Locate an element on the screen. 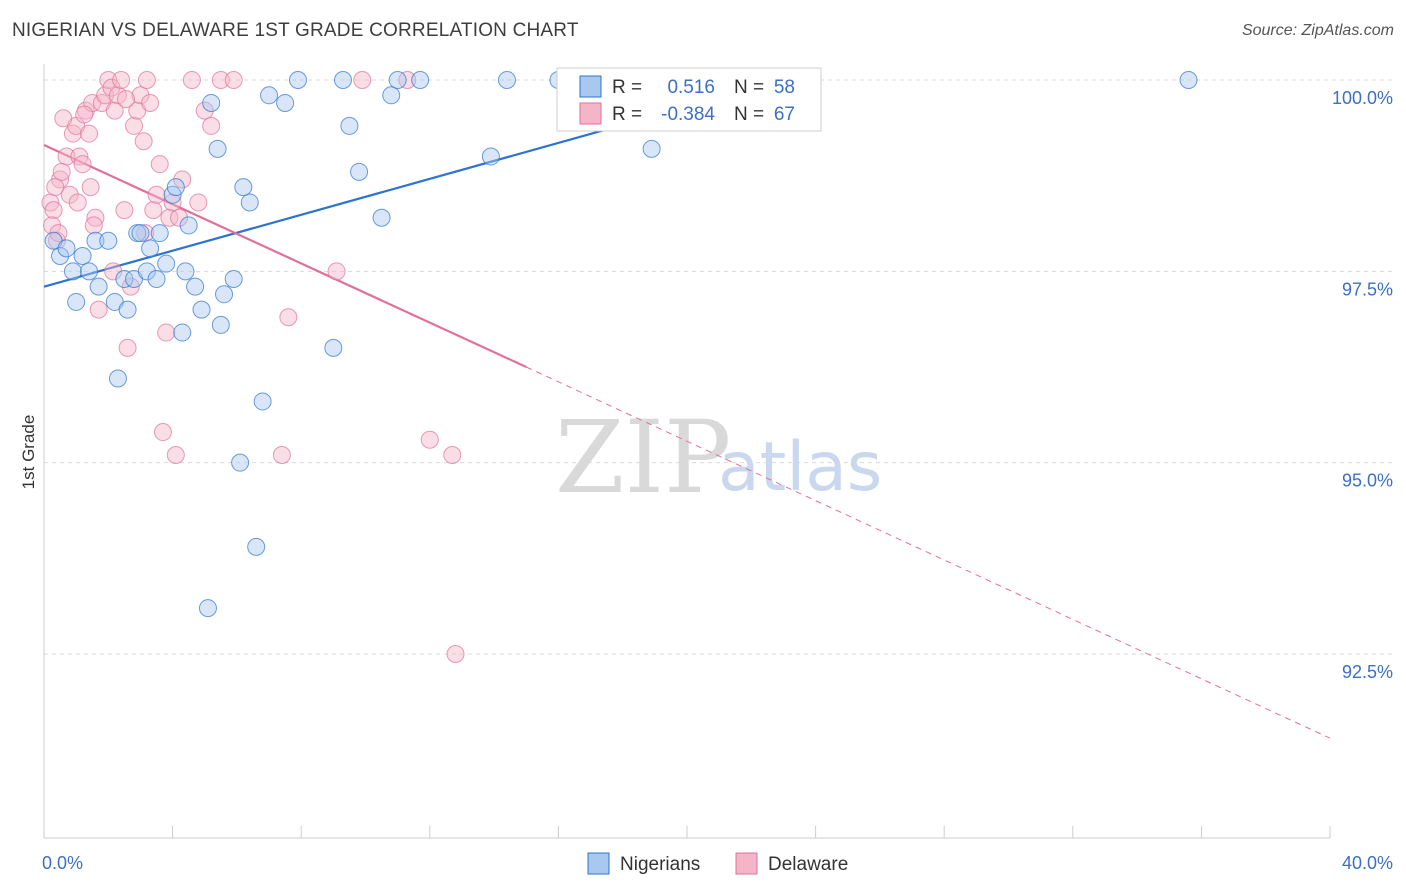 The height and width of the screenshot is (892, 1406). x-tick-label: 0.0% is located at coordinates (62, 863).